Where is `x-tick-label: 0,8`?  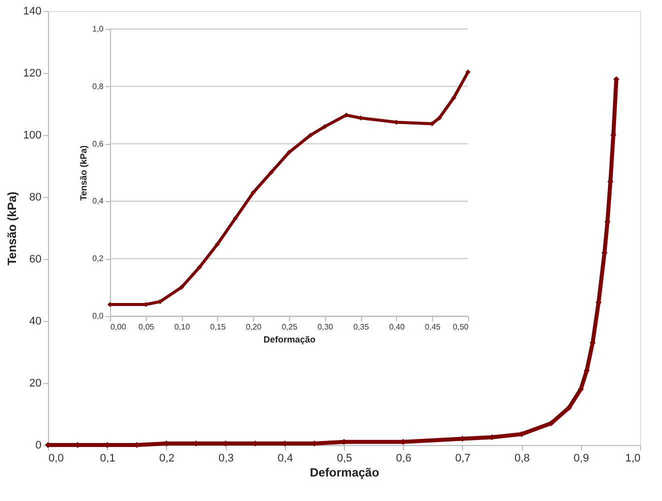
x-tick-label: 0,8 is located at coordinates (522, 458).